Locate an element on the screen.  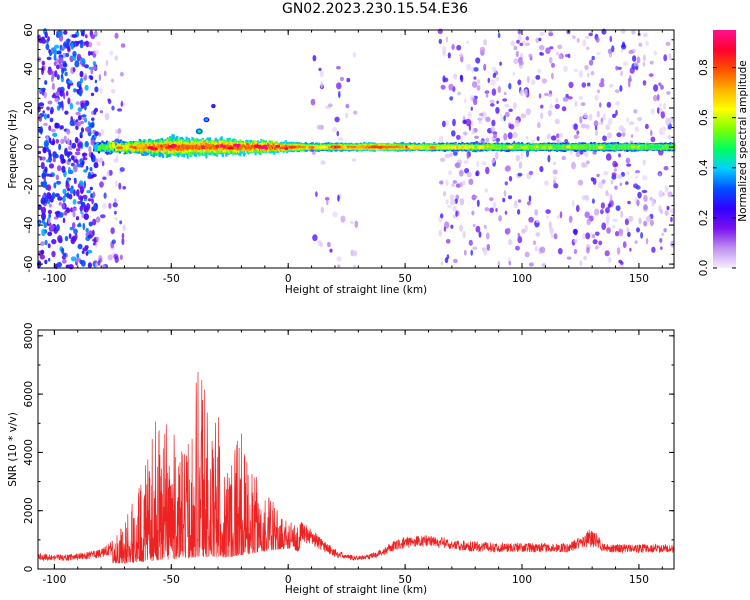
y-tick-label: 60 is located at coordinates (29, 29).